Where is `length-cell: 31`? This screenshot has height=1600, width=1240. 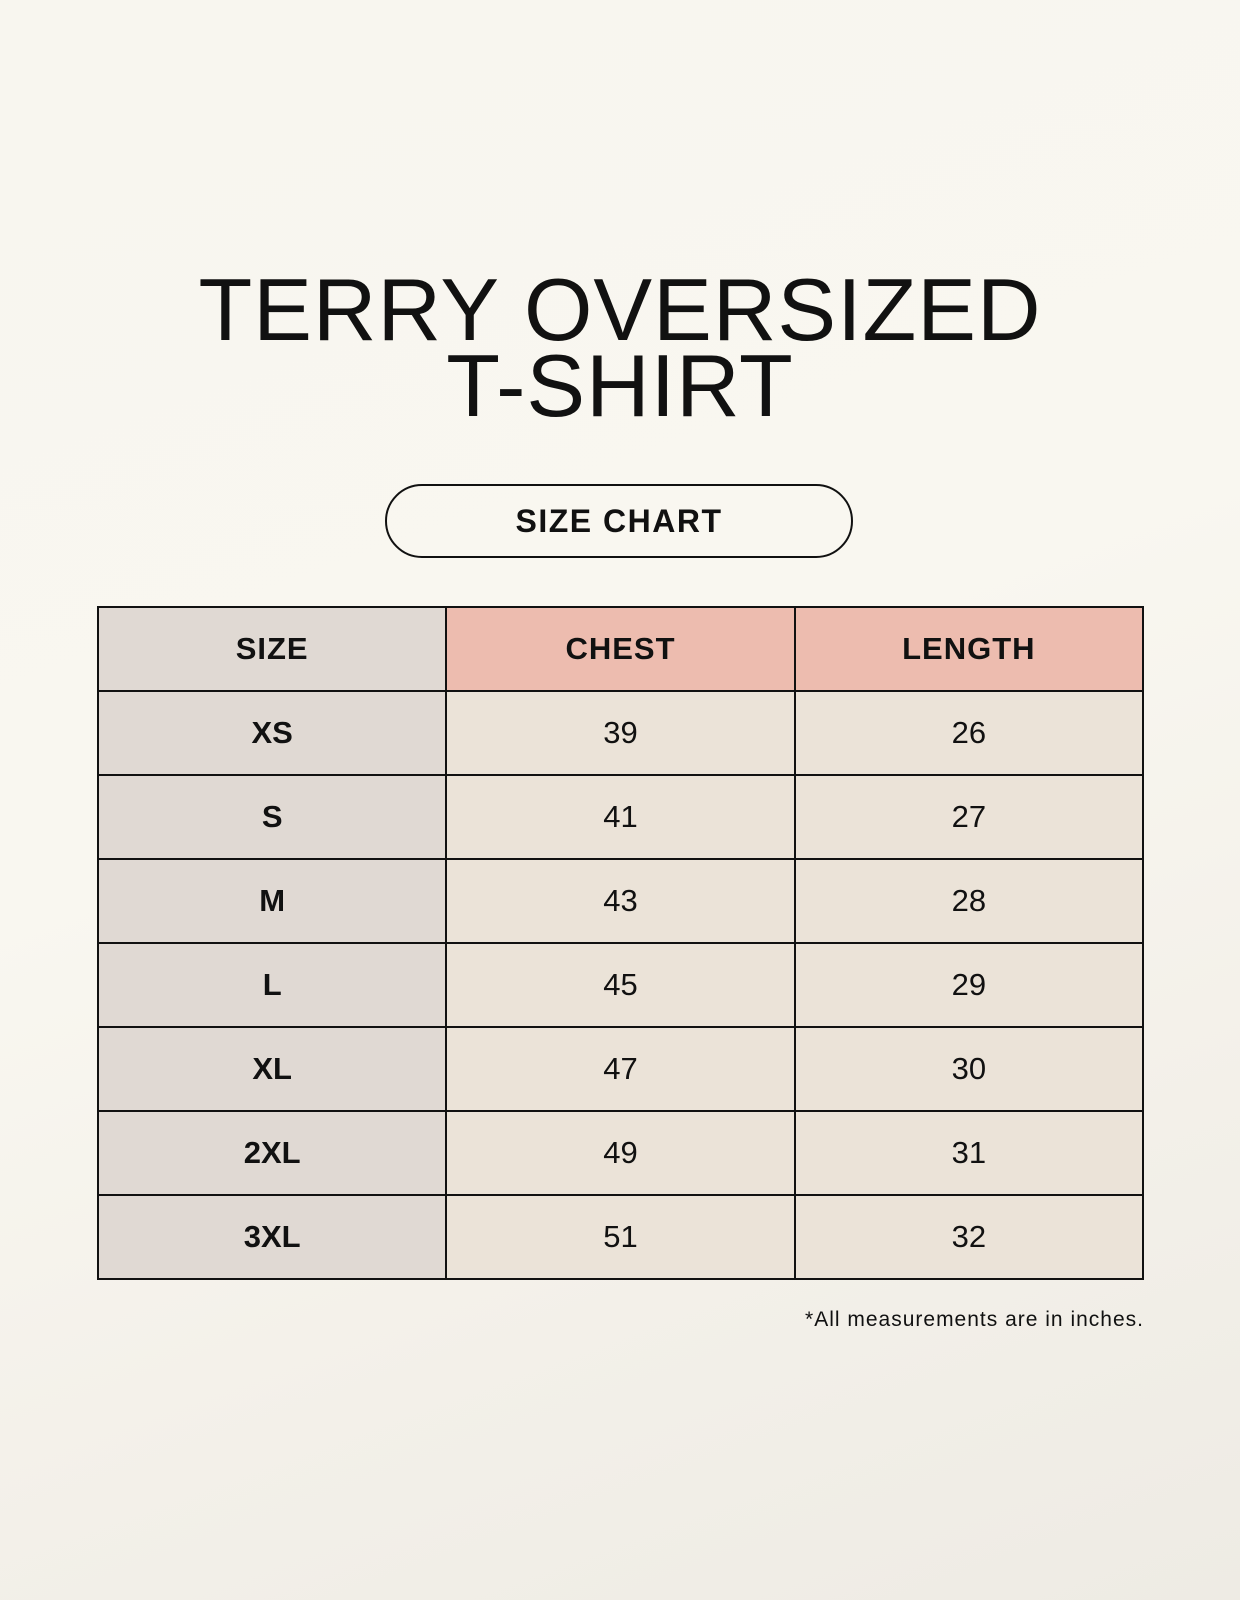 length-cell: 31 is located at coordinates (969, 1153).